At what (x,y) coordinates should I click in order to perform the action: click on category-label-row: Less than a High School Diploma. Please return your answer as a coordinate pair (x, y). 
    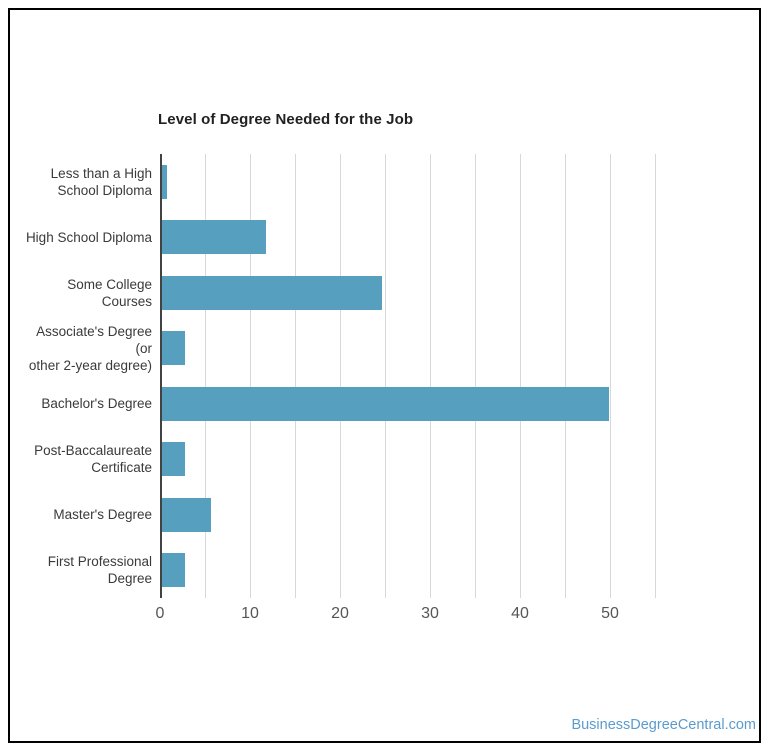
    Looking at the image, I should click on (84, 182).